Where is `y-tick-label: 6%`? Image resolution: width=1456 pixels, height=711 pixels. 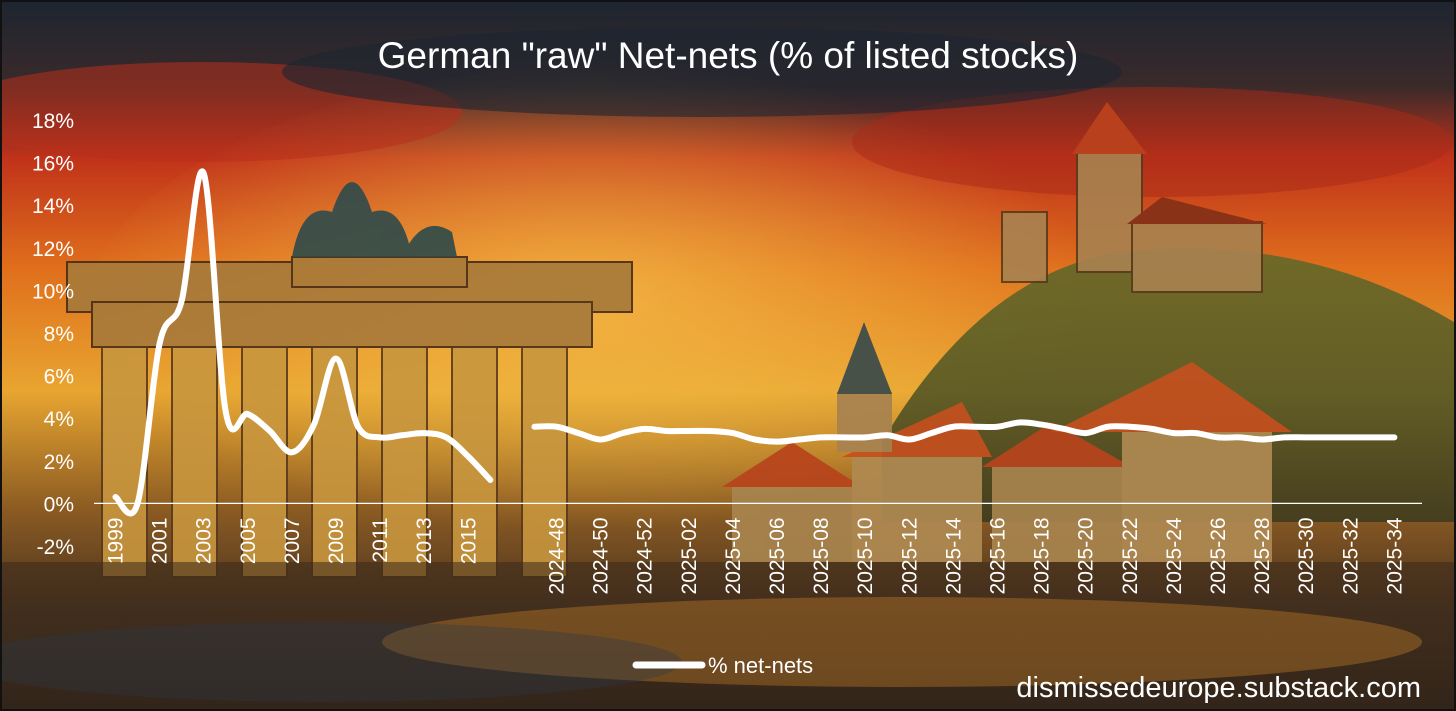
y-tick-label: 6% is located at coordinates (59, 377).